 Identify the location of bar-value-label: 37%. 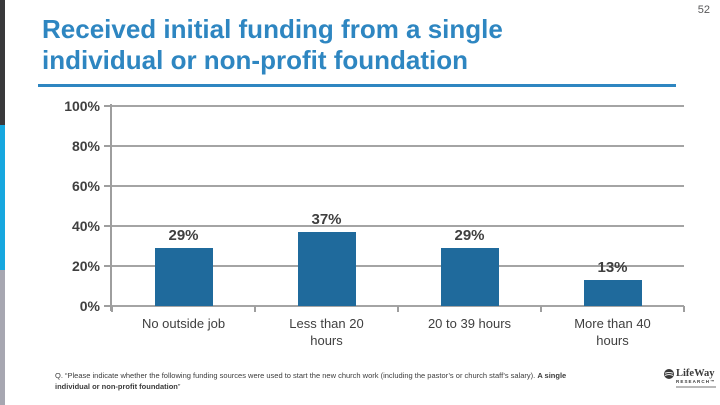
(326, 219).